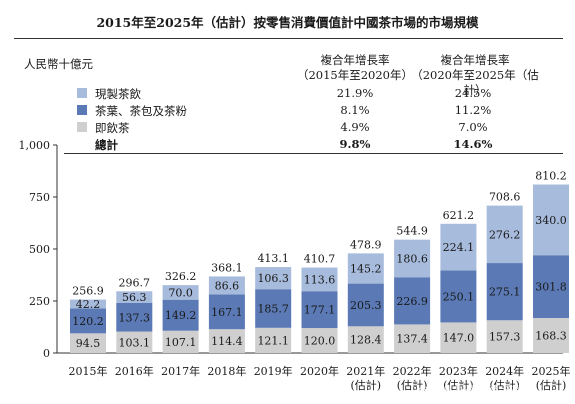 The height and width of the screenshot is (404, 575). I want to click on data-label: 145.2, so click(366, 268).